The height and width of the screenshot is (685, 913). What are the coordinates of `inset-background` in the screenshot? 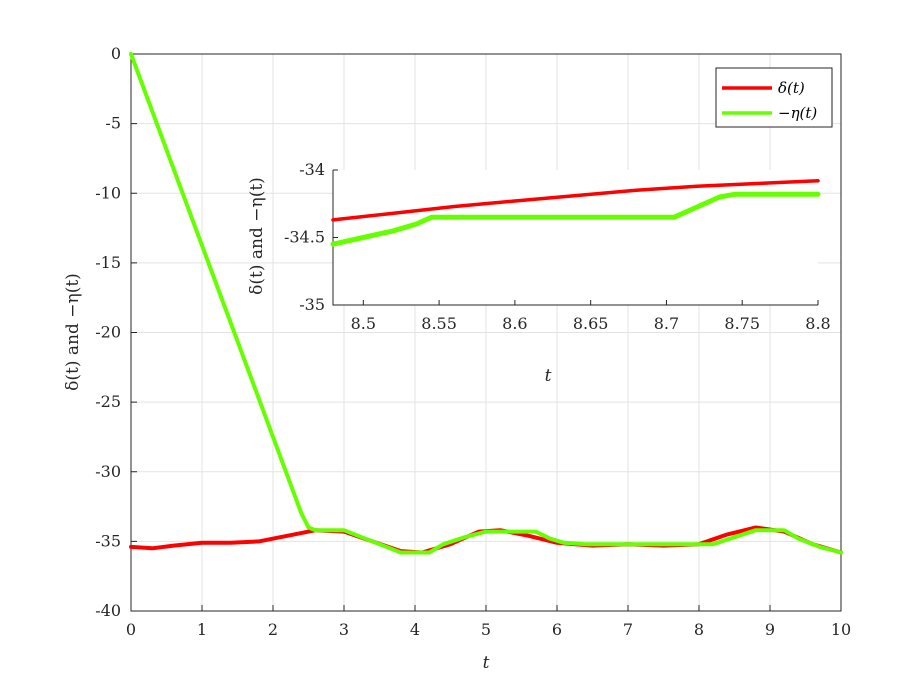 It's located at (575, 237).